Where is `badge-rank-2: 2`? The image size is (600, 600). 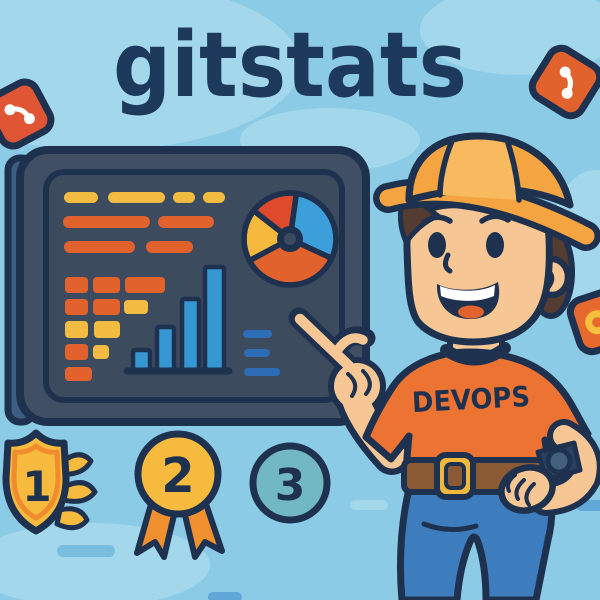
badge-rank-2: 2 is located at coordinates (179, 495).